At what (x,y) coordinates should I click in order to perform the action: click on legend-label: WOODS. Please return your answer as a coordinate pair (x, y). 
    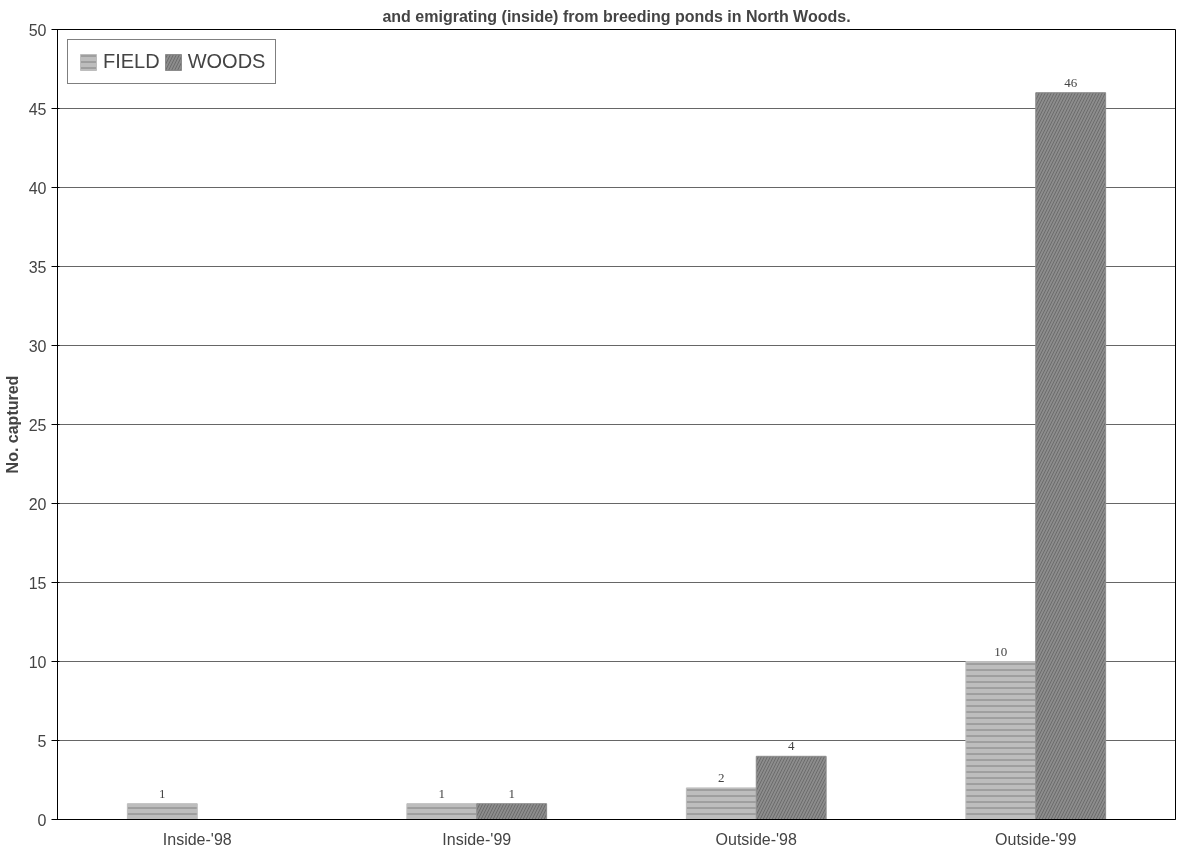
    Looking at the image, I should click on (226, 61).